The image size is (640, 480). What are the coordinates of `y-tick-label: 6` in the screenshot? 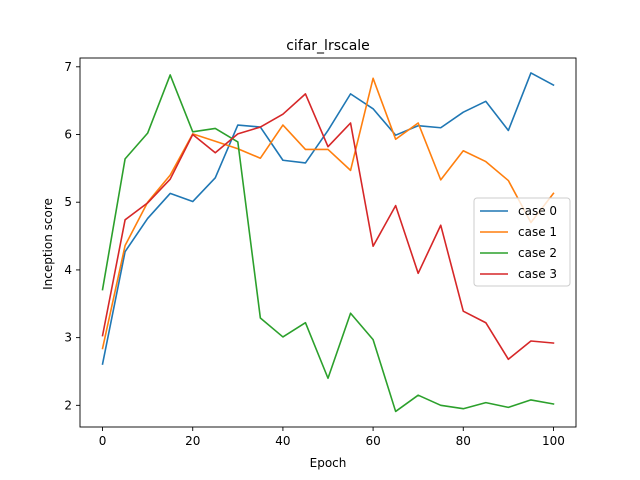 It's located at (68, 135).